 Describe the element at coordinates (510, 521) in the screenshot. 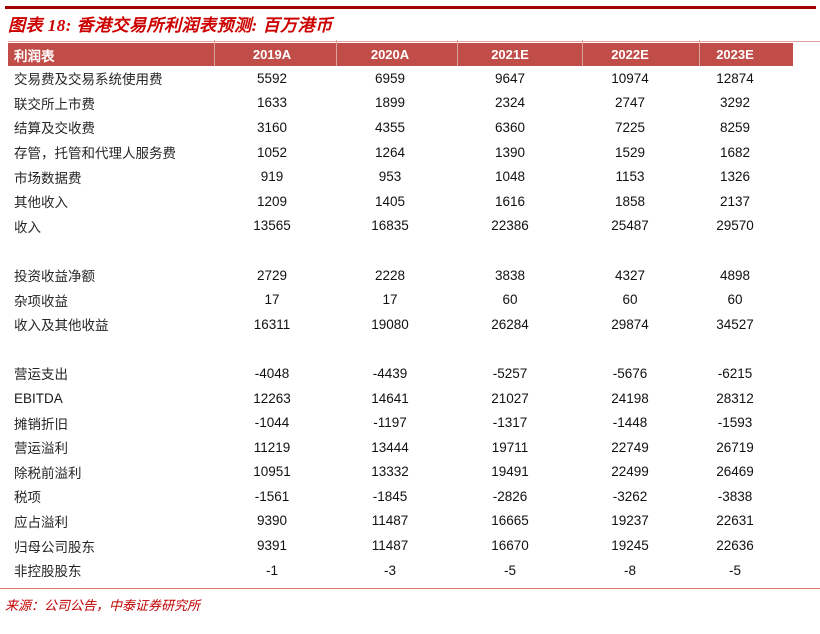

I see `cell-value: 16665` at that location.